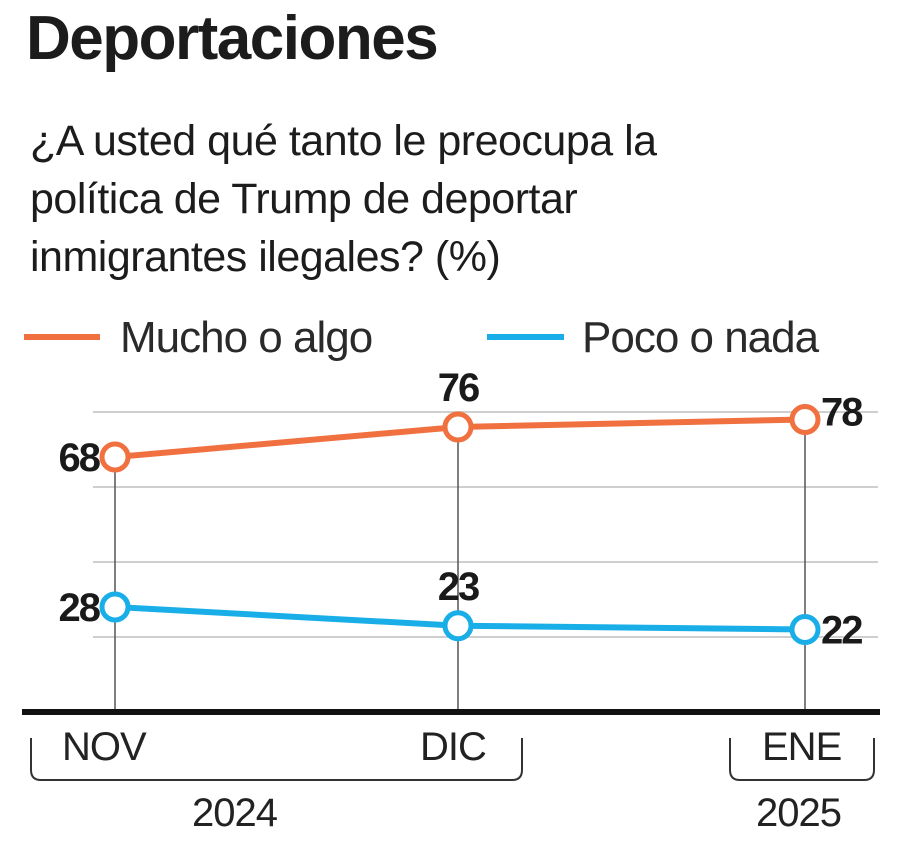 This screenshot has width=912, height=866. Describe the element at coordinates (458, 587) in the screenshot. I see `data-label: 23` at that location.